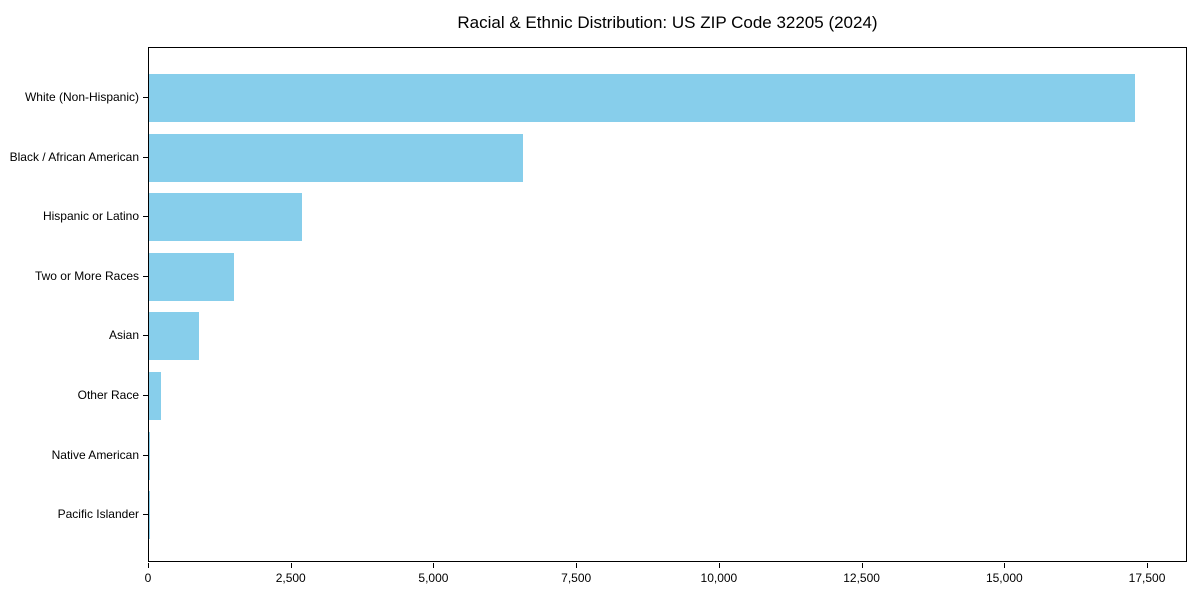  Describe the element at coordinates (1004, 578) in the screenshot. I see `x-tick-label-15-000: 15,000` at that location.